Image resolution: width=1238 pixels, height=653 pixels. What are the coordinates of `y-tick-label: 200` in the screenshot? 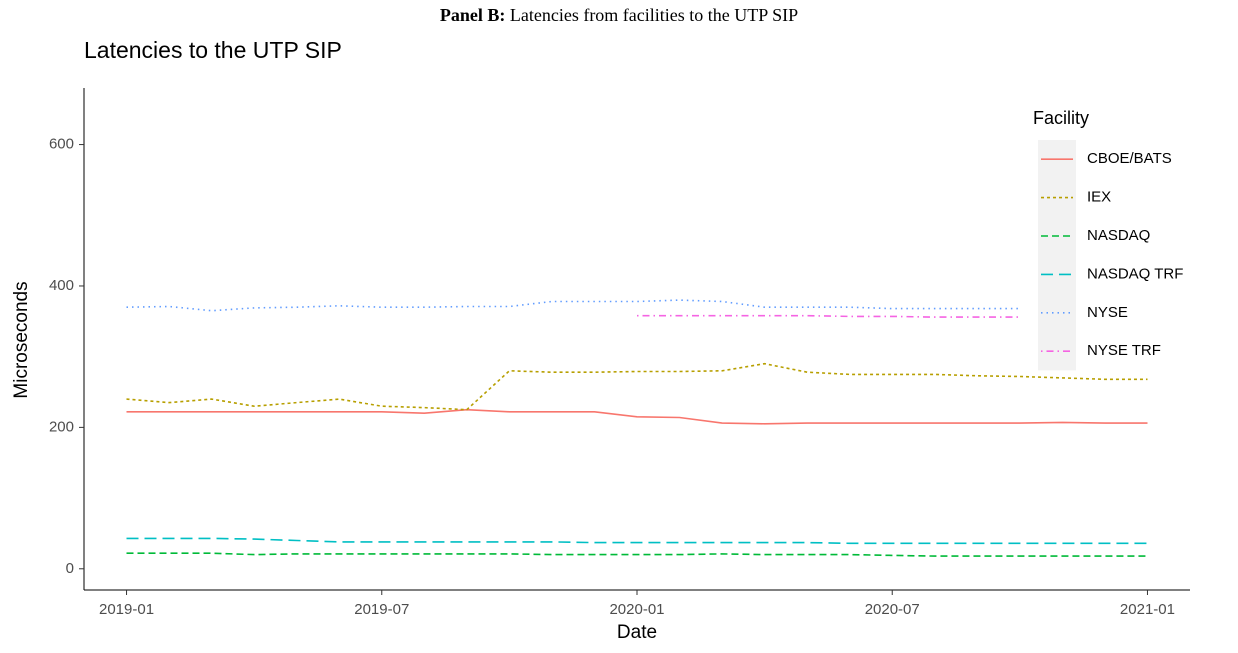 It's located at (61, 426).